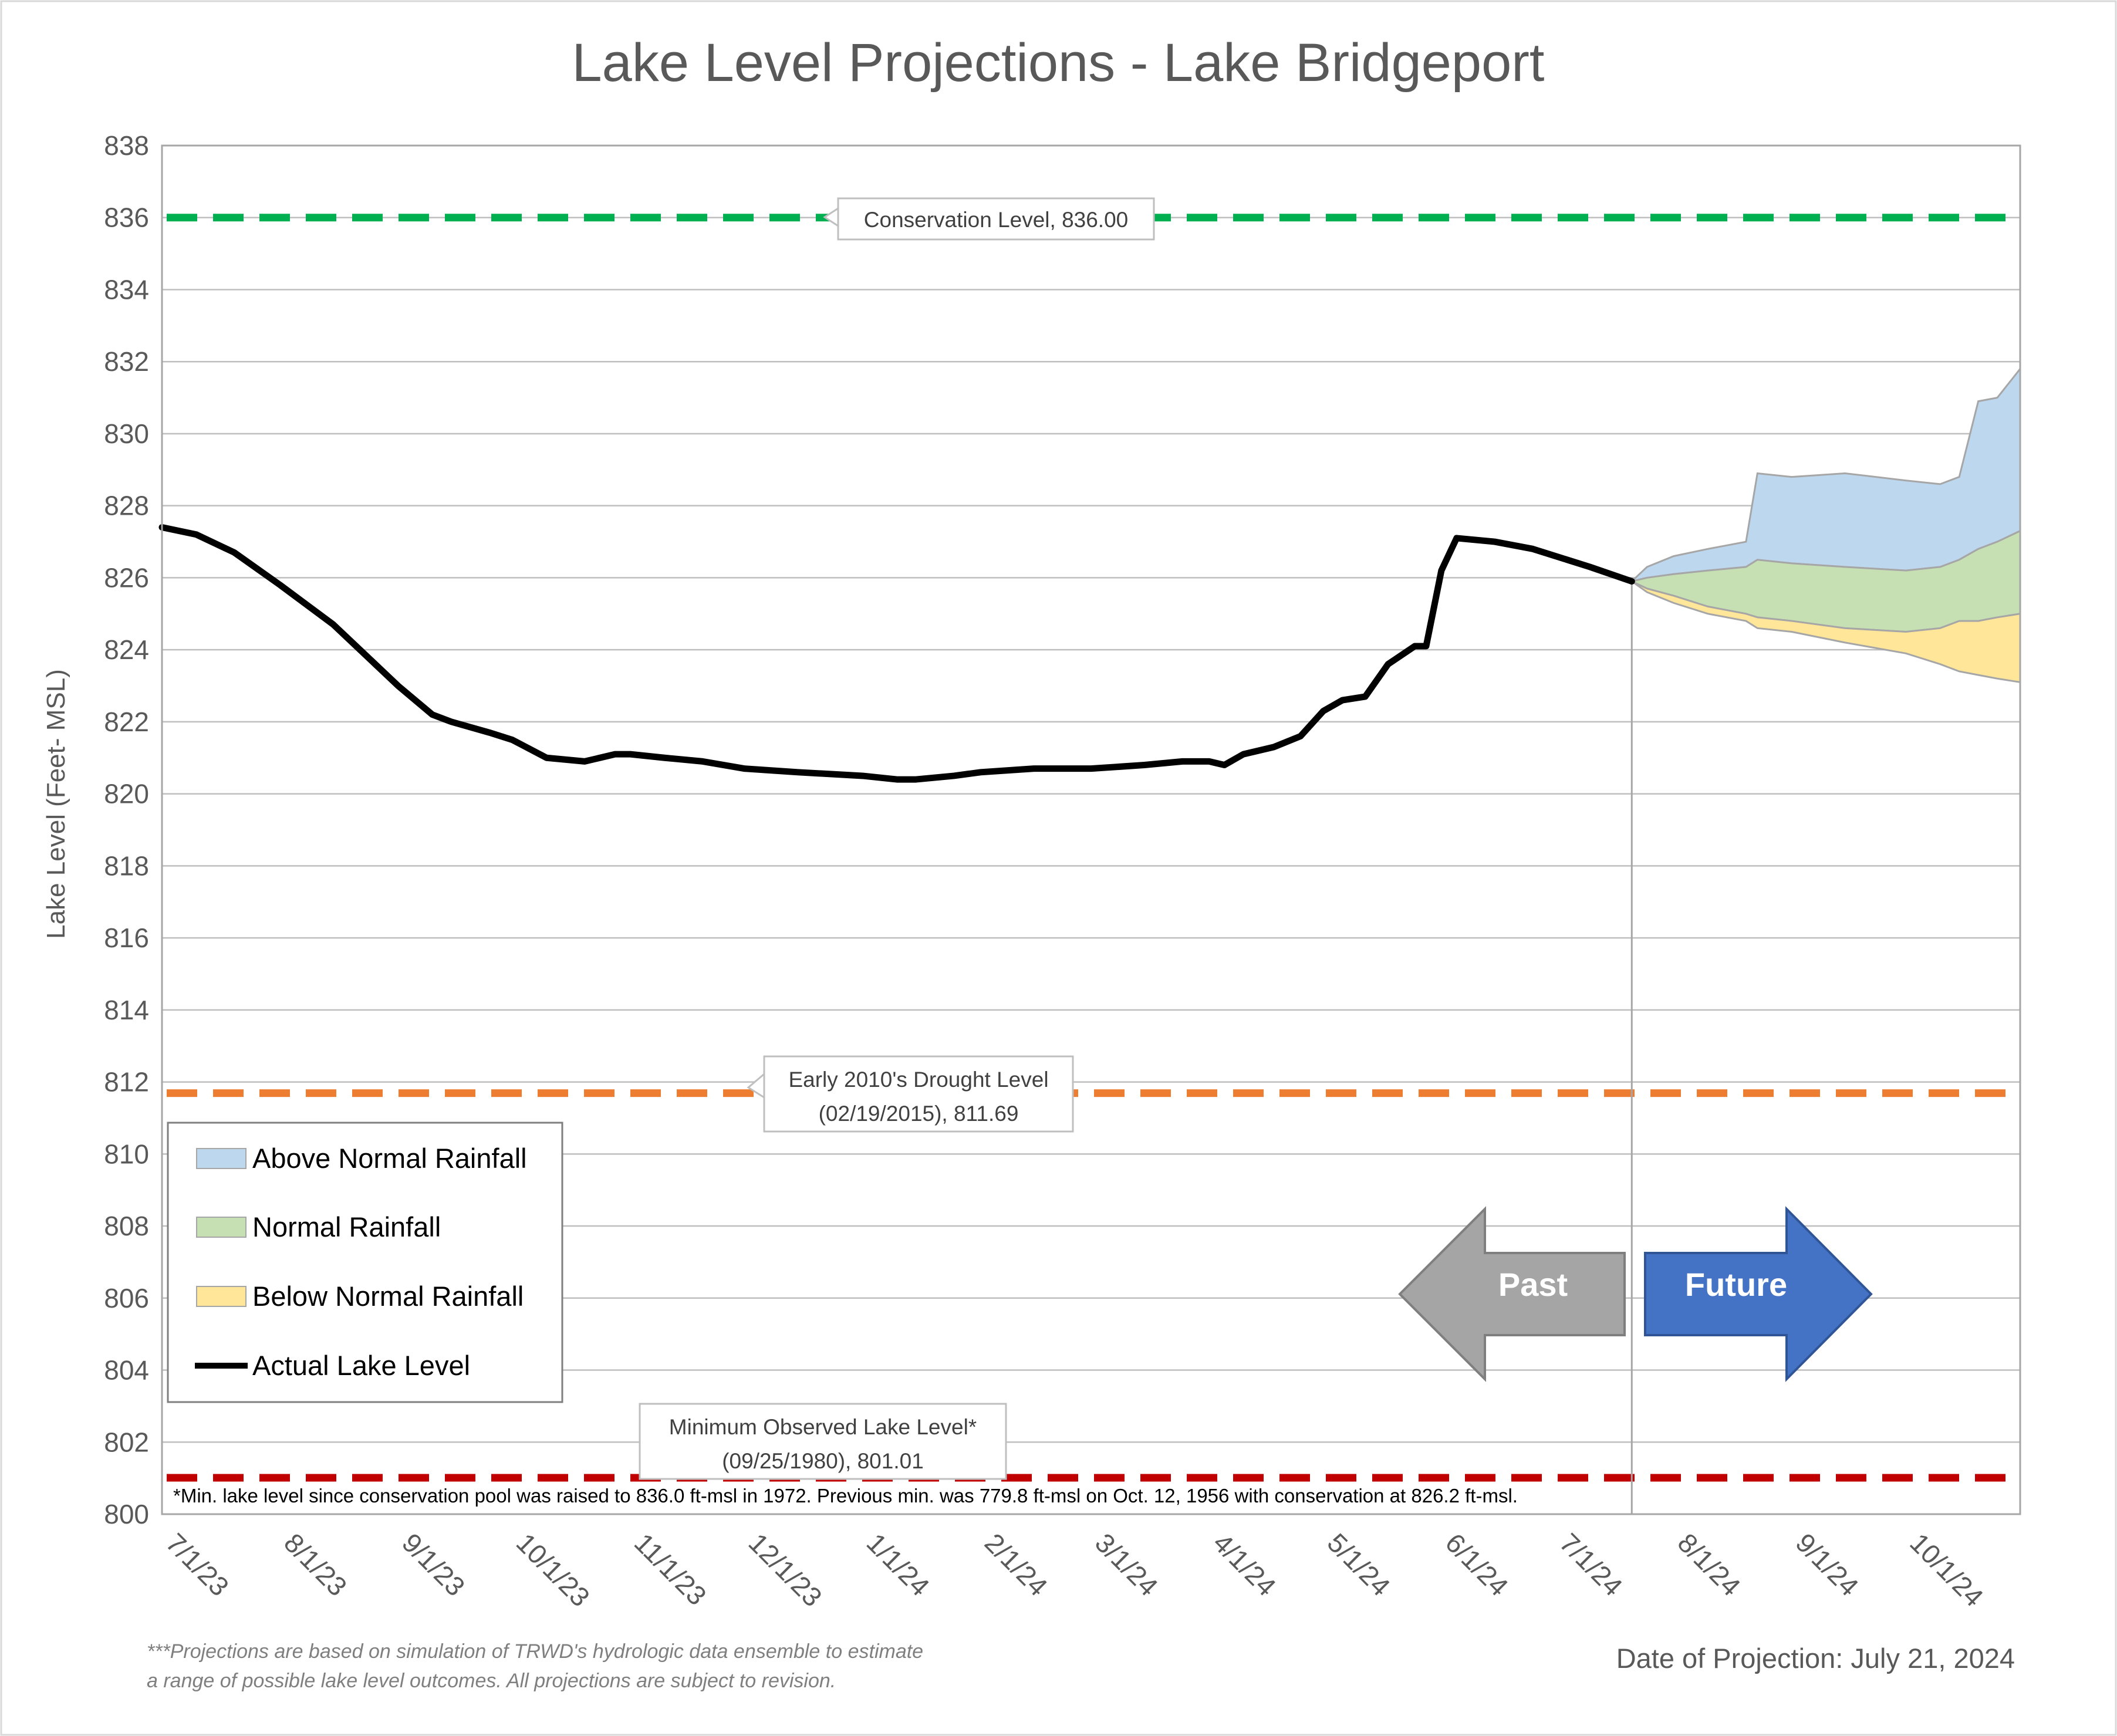 This screenshot has height=1736, width=2117. I want to click on minimum-level-label-line2: (09/25/1980), 801.01, so click(823, 1461).